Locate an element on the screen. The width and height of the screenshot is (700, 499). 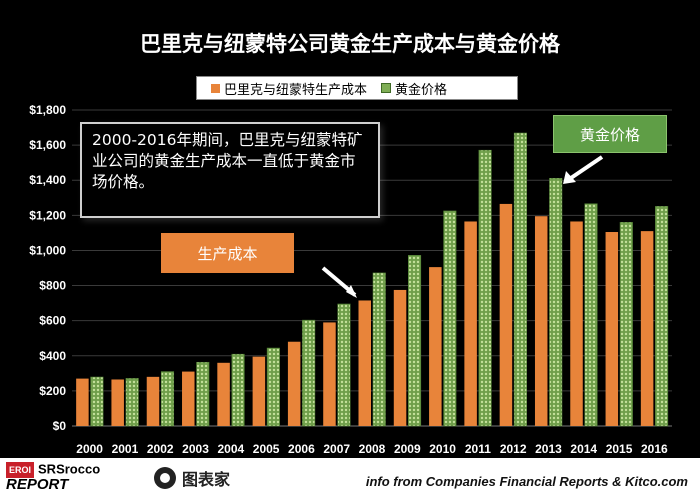
x-tick-label: 2001 is located at coordinates (125, 449).